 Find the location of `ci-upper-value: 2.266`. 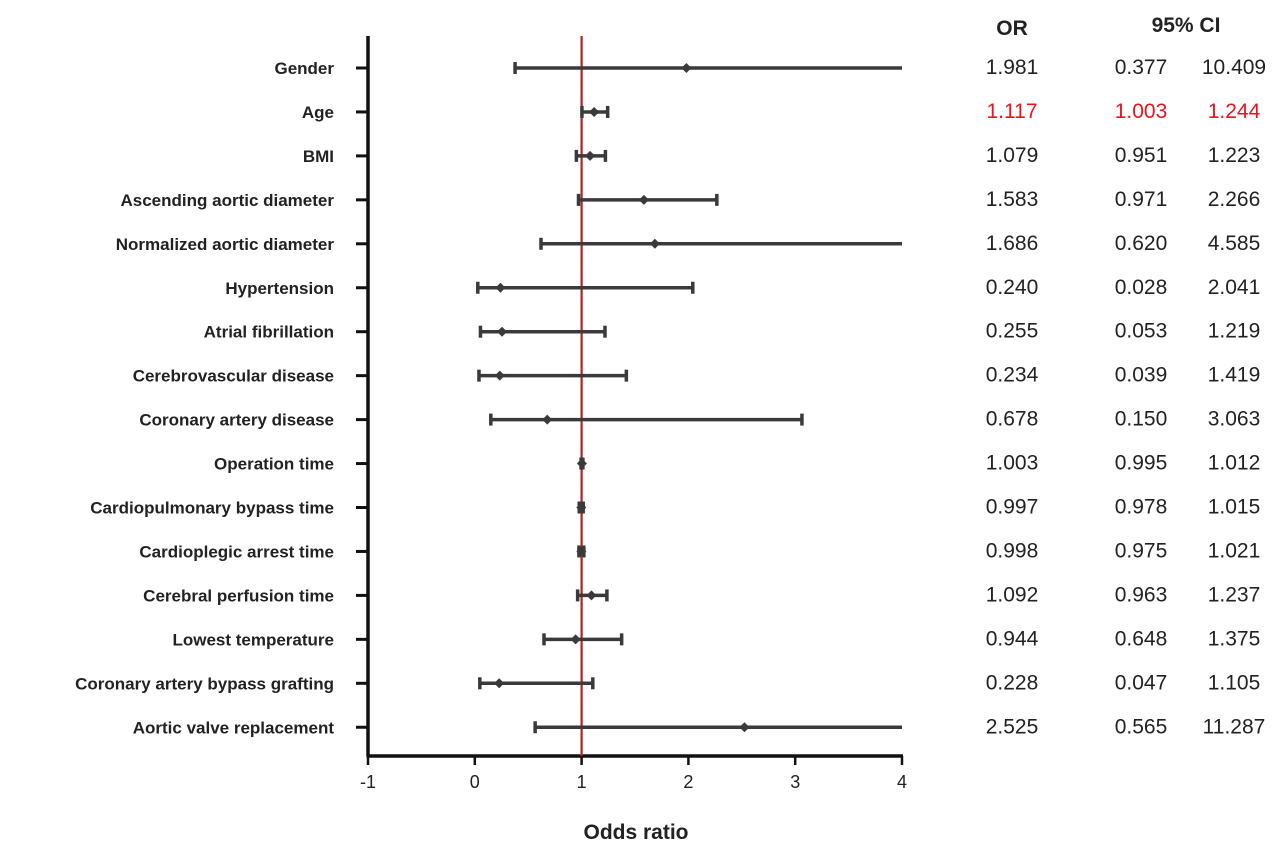

ci-upper-value: 2.266 is located at coordinates (1234, 199).